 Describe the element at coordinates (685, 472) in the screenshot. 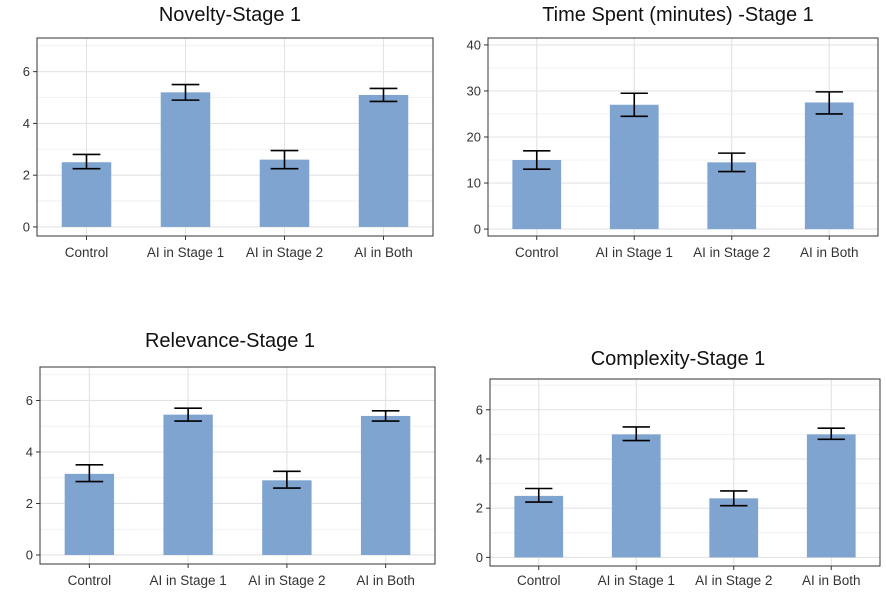

I see `plot-frame` at that location.